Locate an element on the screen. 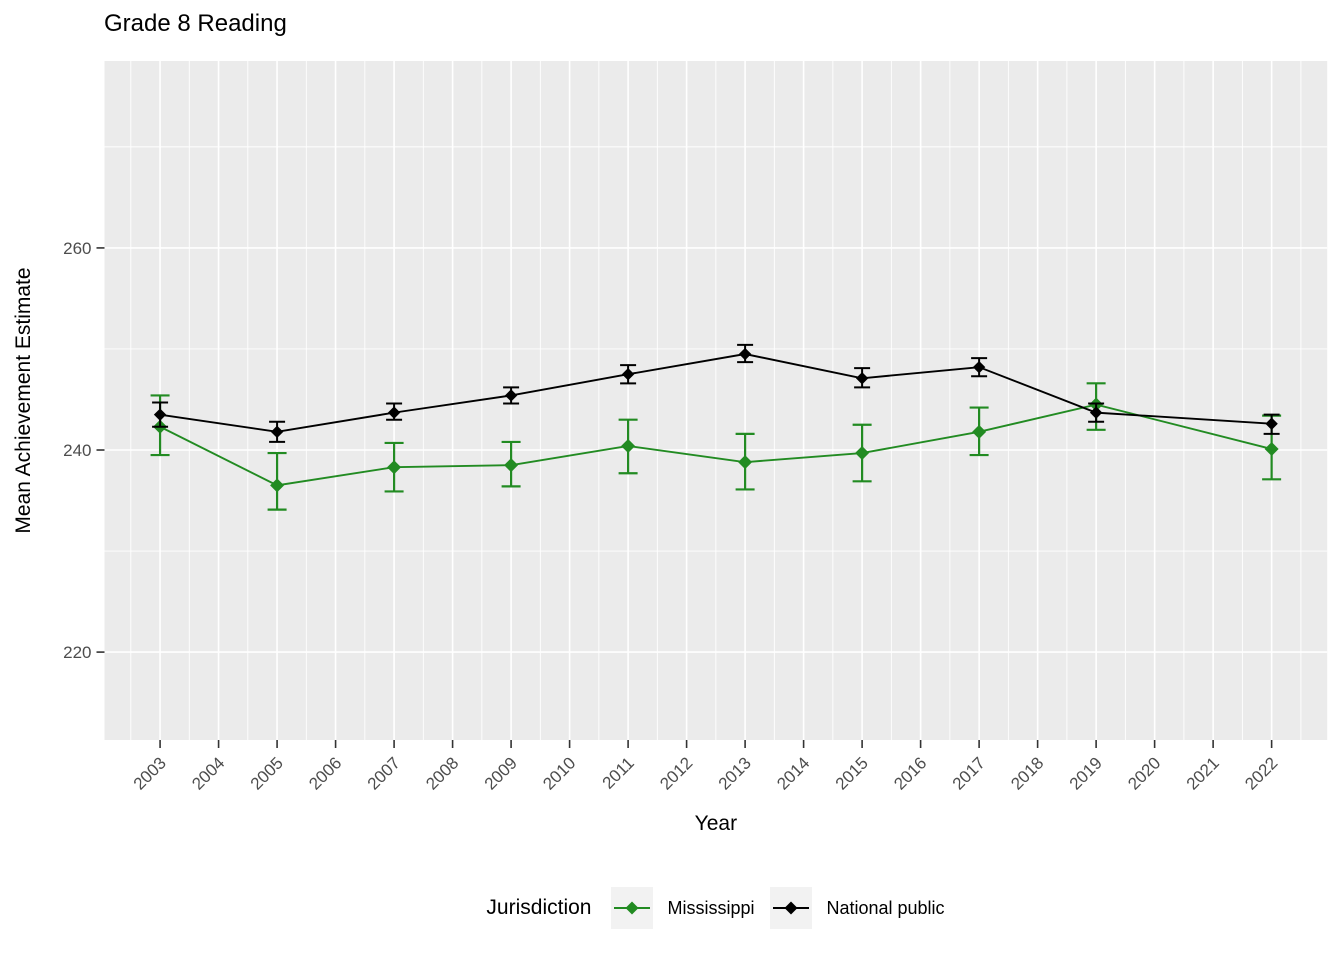 This screenshot has width=1344, height=960. x-tick-label: 2009 is located at coordinates (501, 773).